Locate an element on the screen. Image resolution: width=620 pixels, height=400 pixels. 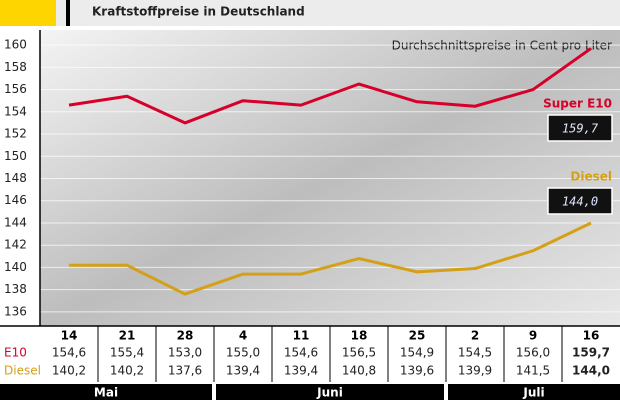
x-tick-label: 14 is located at coordinates (69, 336).